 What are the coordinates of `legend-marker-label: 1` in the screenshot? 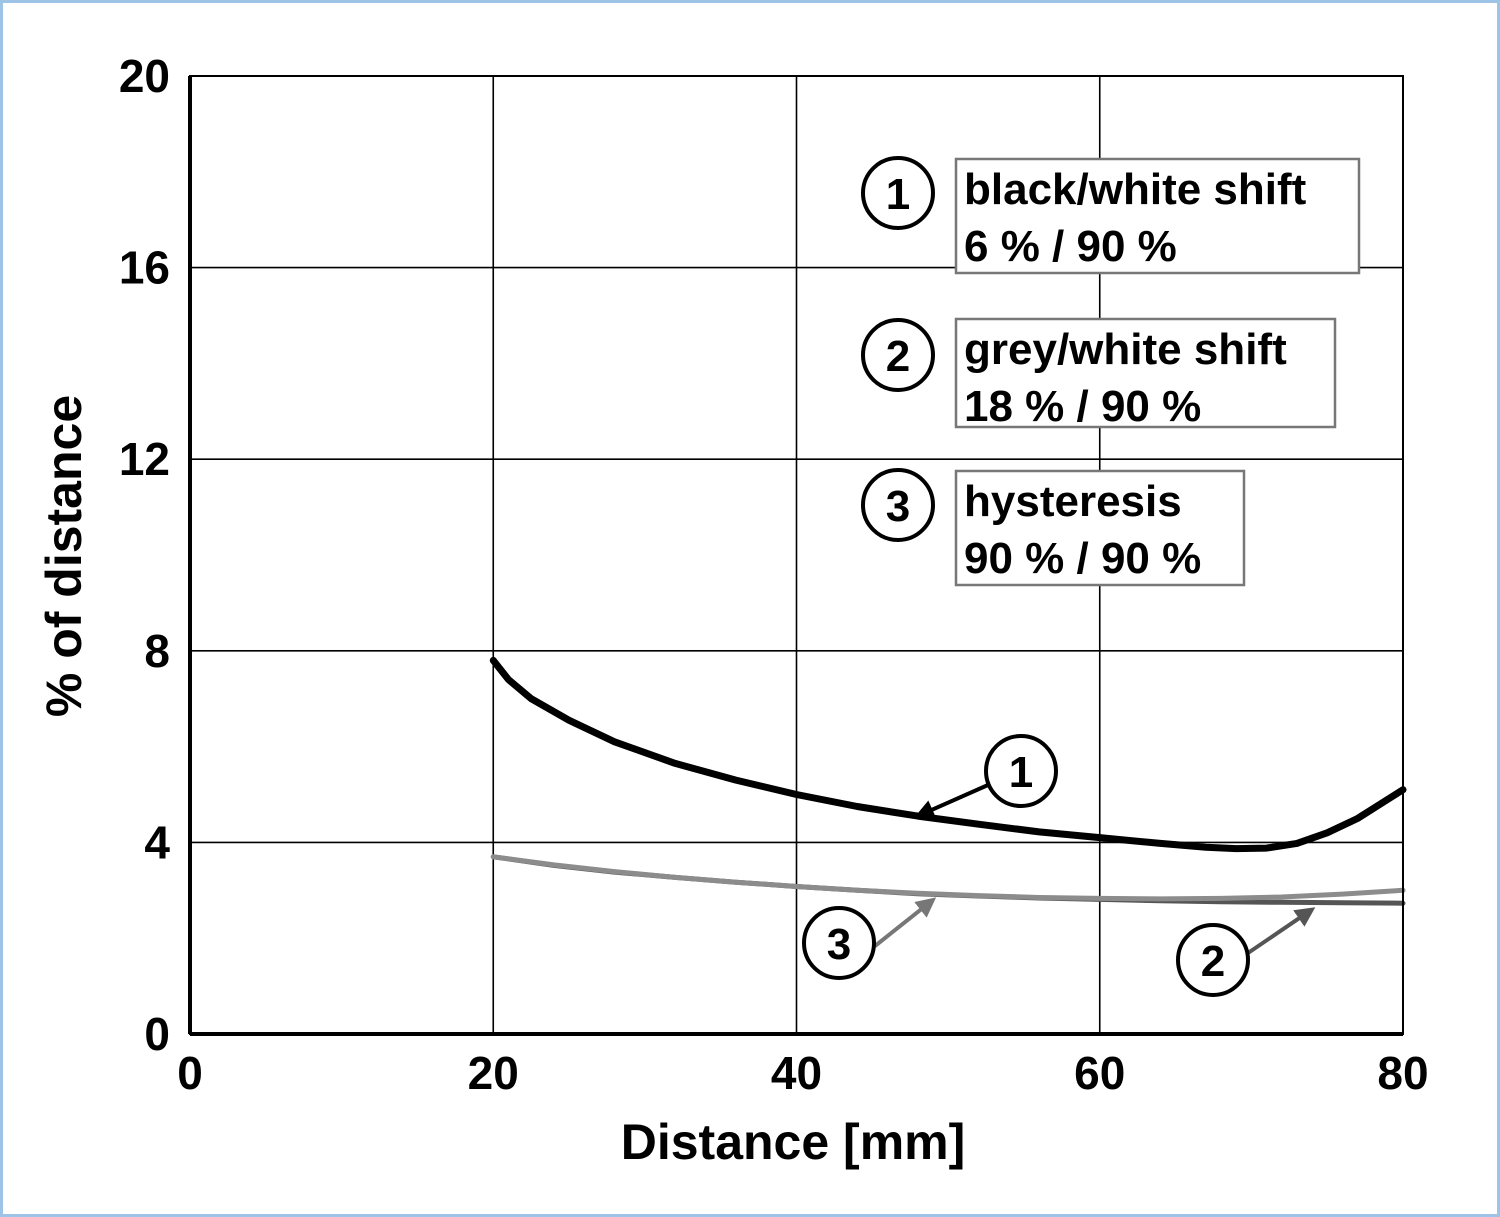 It's located at (898, 194).